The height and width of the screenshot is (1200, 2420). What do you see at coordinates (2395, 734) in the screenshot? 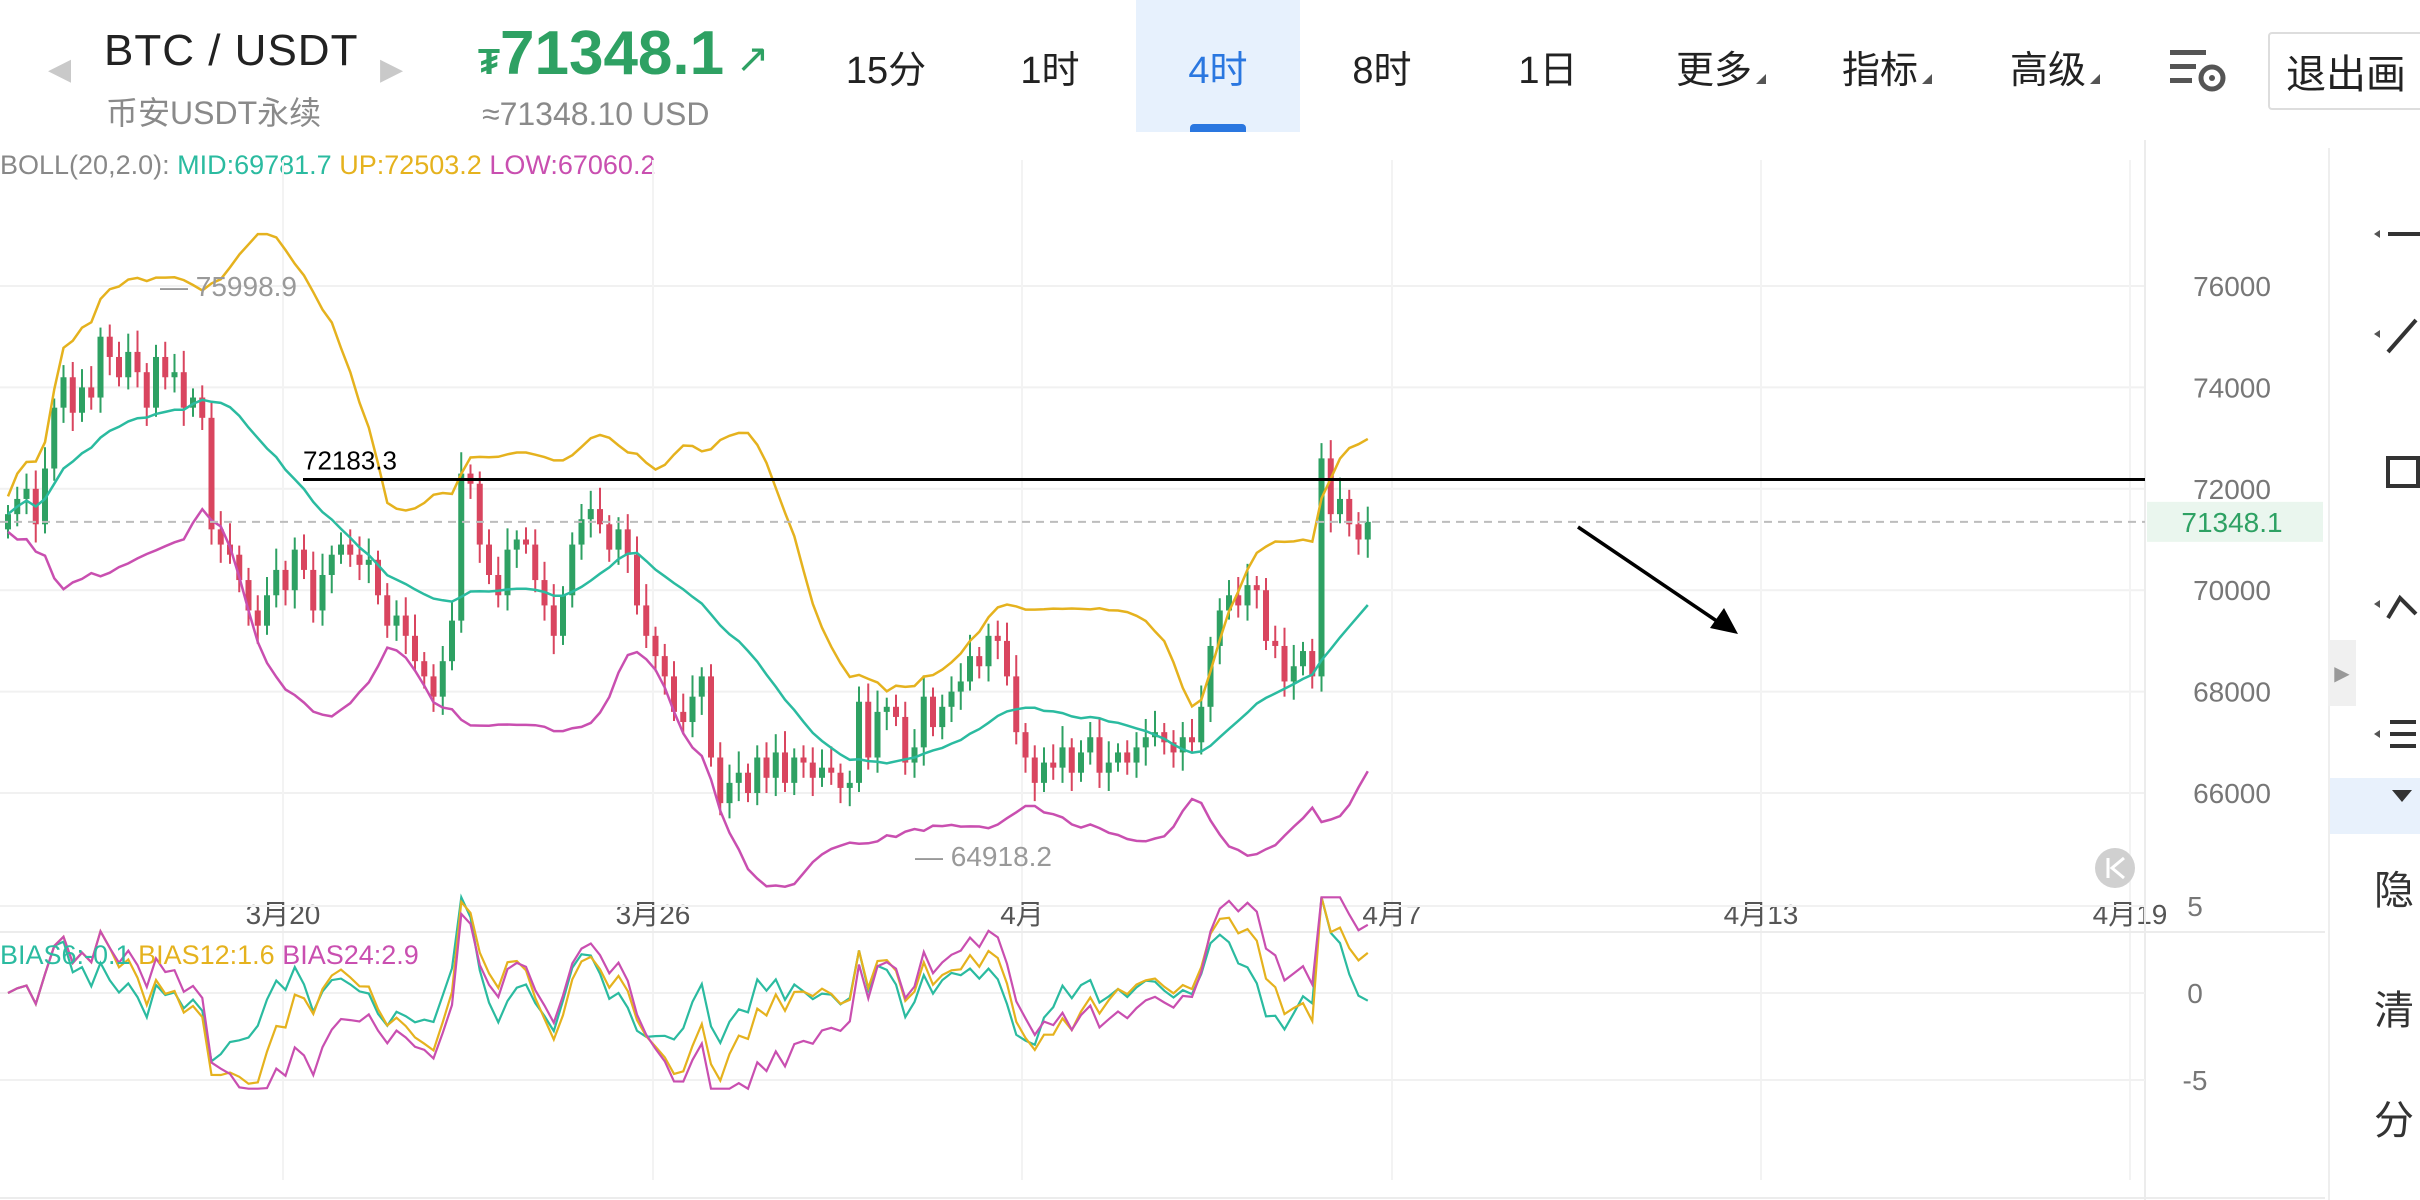
I see `text-tool-icon` at bounding box center [2395, 734].